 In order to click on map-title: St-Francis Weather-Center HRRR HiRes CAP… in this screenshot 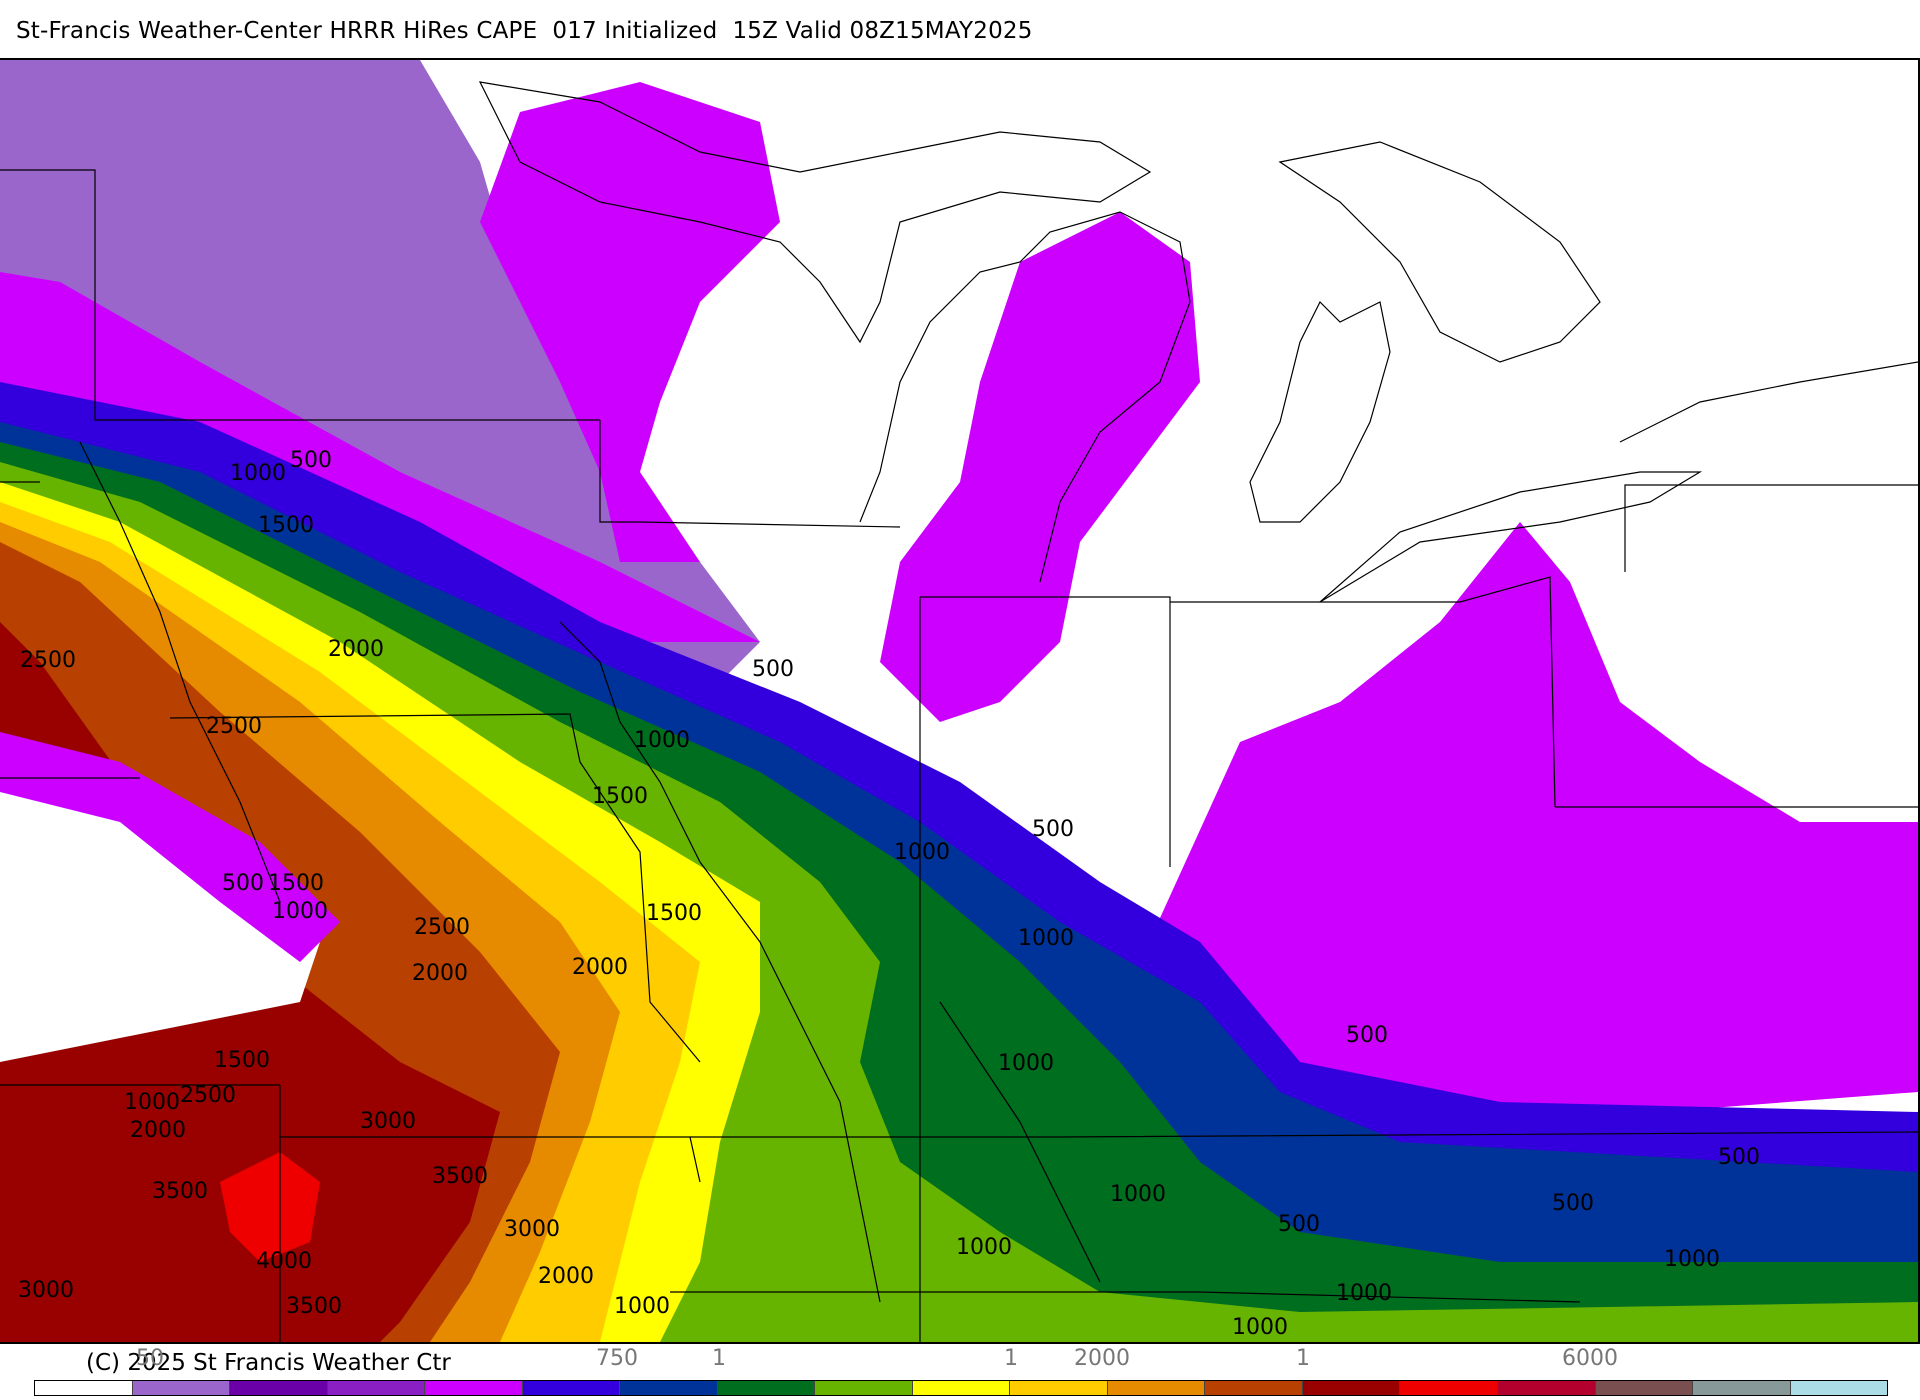, I will do `click(524, 31)`.